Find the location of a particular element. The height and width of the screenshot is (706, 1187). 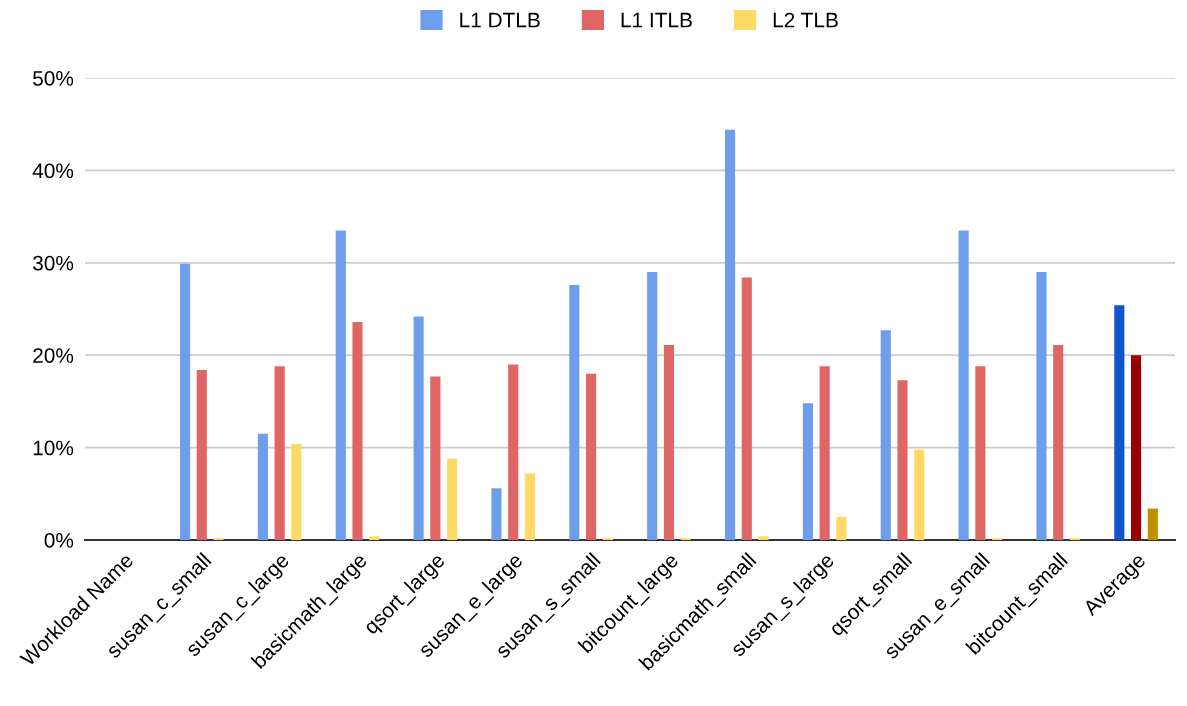

legend-label: L1 DTLB is located at coordinates (500, 20).